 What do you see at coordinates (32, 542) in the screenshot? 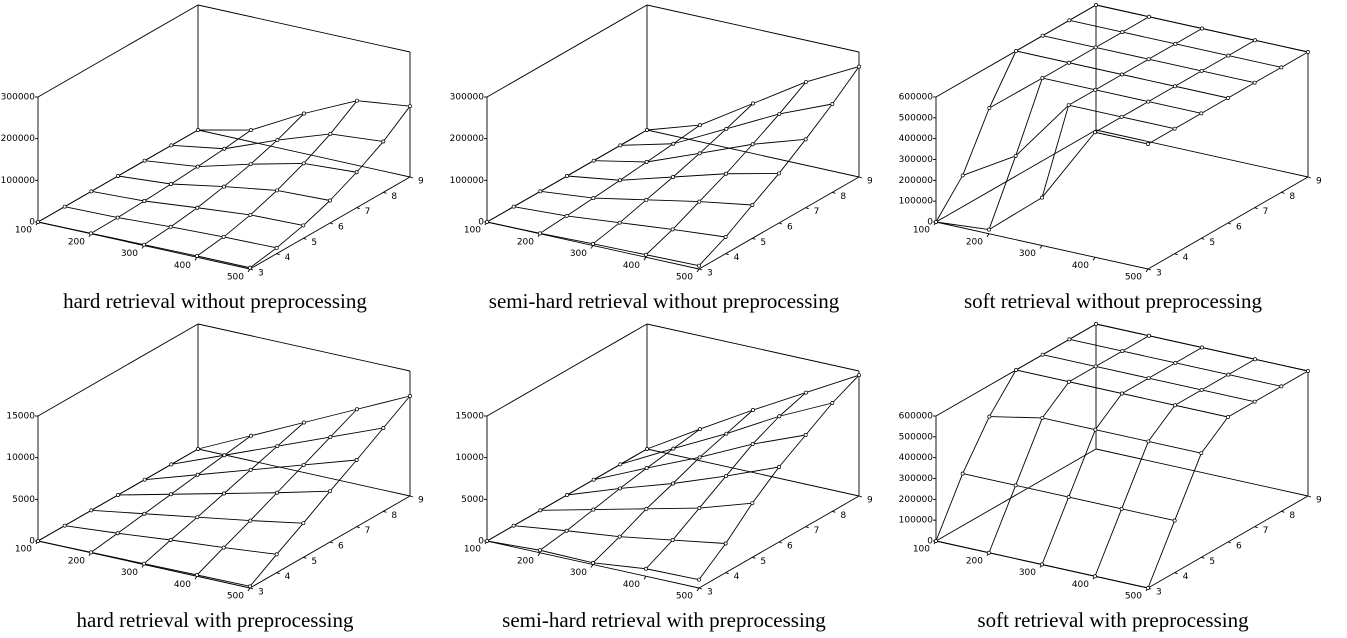
I see `z-tick-label: 0` at bounding box center [32, 542].